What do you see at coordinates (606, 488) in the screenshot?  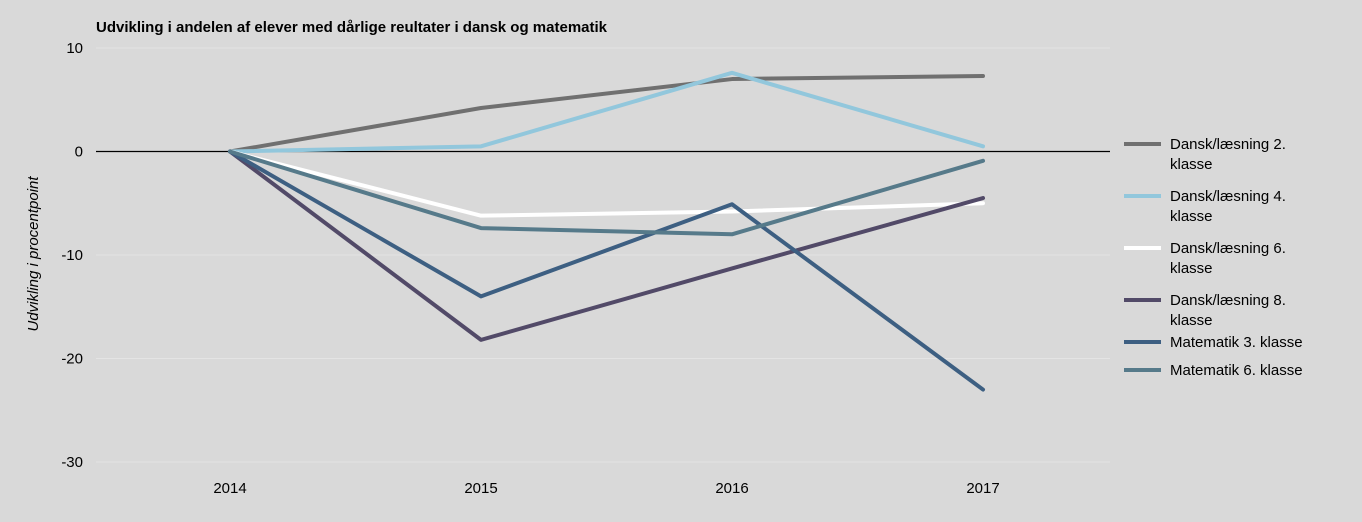 I see `x-axis-ticks: 2014 2015 2016 2017` at bounding box center [606, 488].